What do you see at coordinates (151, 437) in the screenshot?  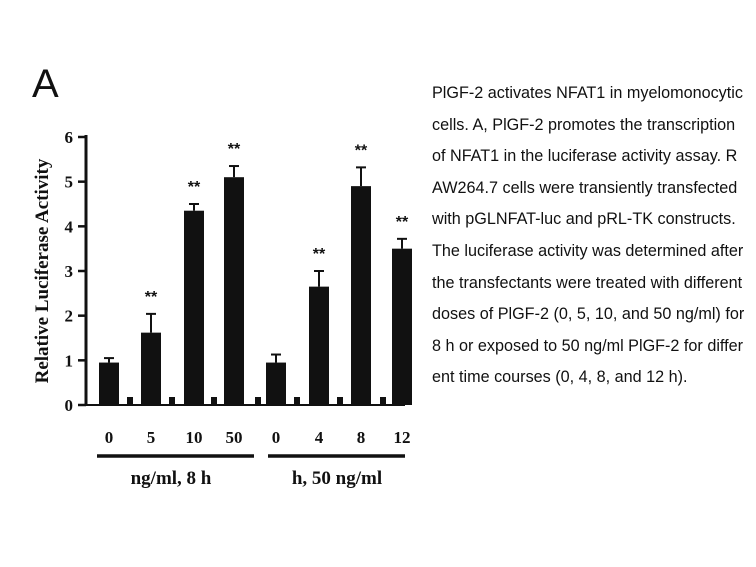 I see `x-tick-label: 5` at bounding box center [151, 437].